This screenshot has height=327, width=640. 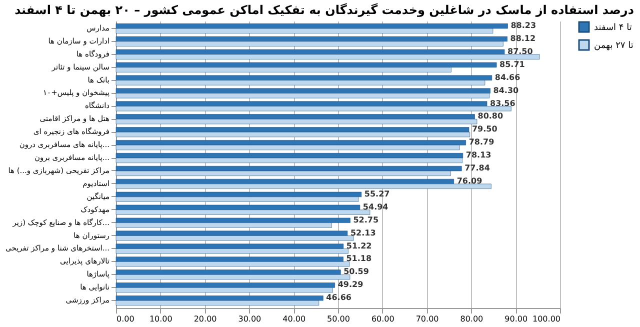 I want to click on data-label: 52.13, so click(x=363, y=233).